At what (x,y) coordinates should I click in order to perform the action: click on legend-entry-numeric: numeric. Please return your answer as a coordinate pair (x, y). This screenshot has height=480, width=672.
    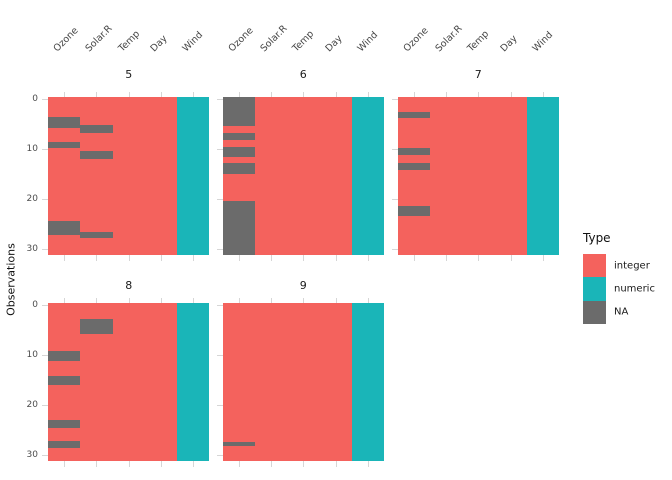
    Looking at the image, I should click on (625, 289).